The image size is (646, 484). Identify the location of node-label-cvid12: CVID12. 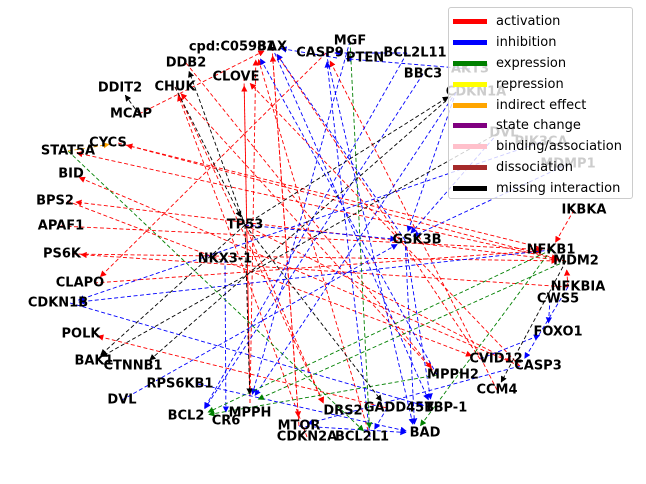
(495, 359).